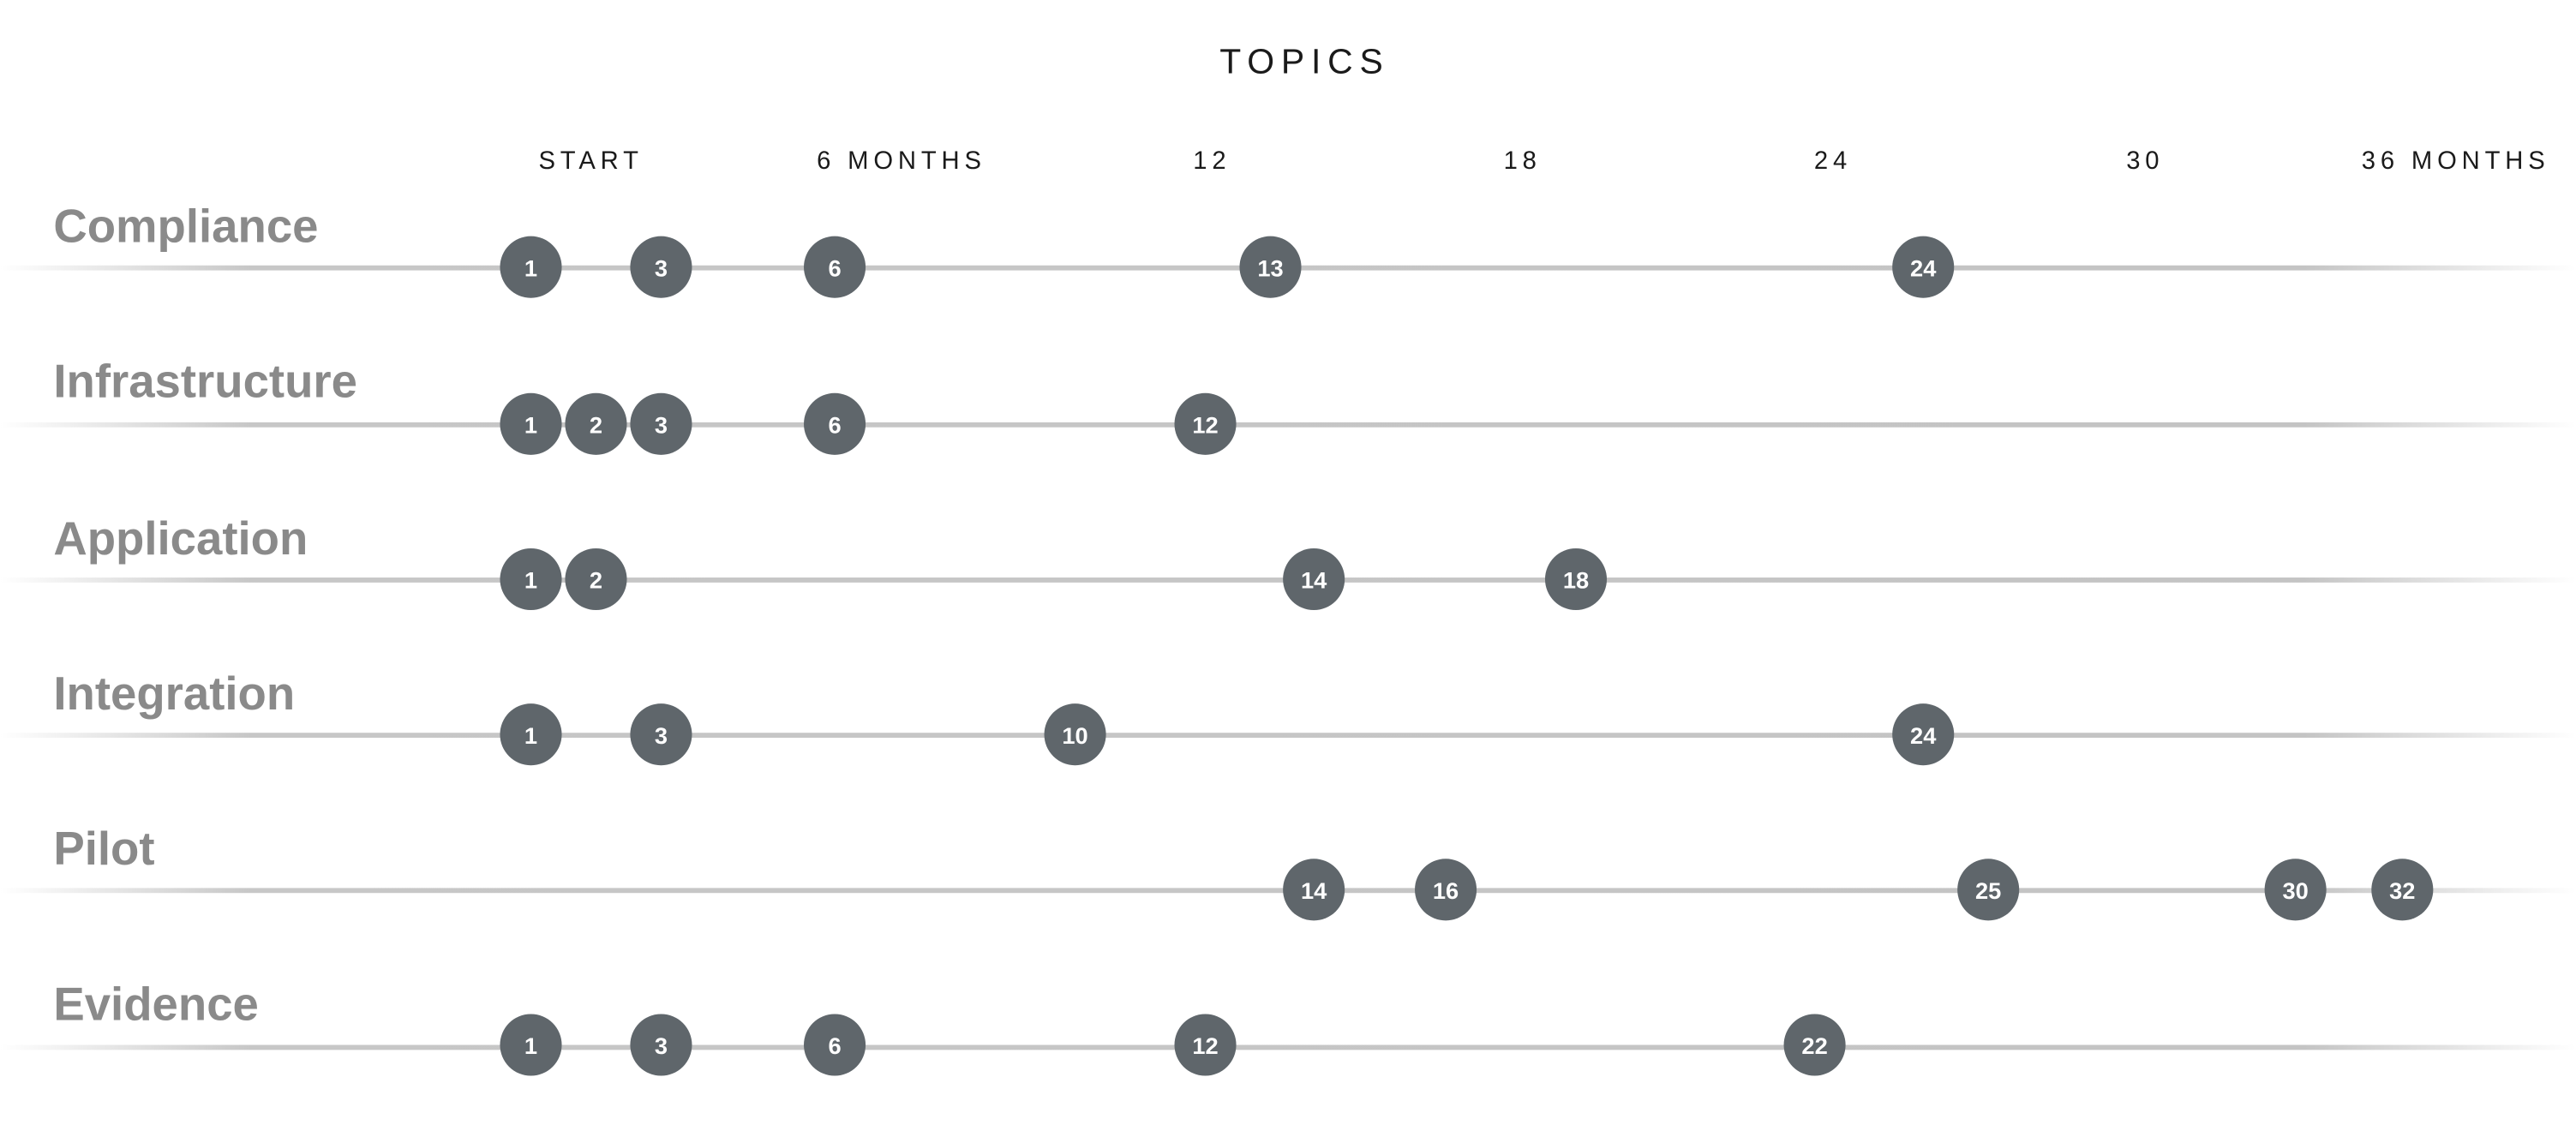 The image size is (2576, 1143). Describe the element at coordinates (181, 538) in the screenshot. I see `topic-label: Application` at that location.